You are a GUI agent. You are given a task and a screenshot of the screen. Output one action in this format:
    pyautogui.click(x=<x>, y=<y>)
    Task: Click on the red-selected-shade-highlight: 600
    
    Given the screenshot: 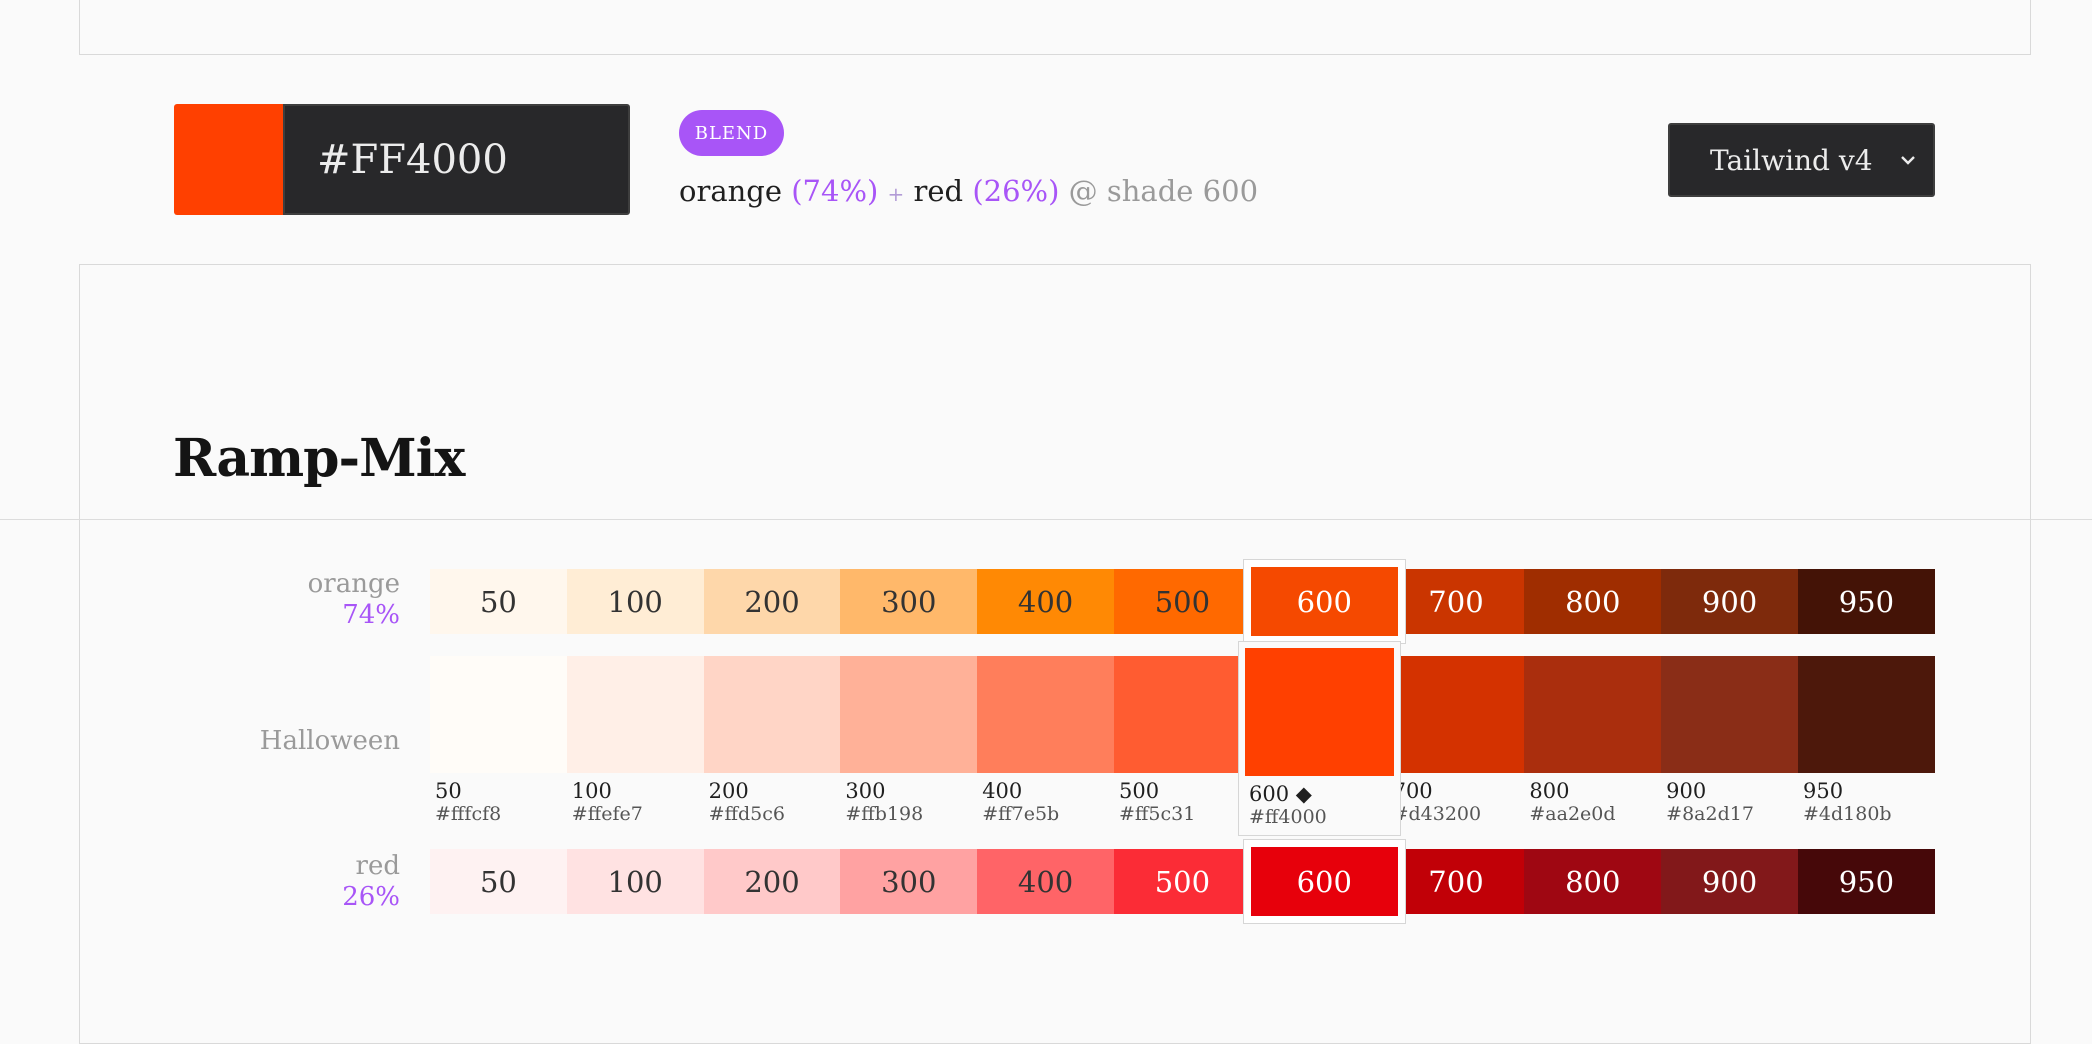 What is the action you would take?
    pyautogui.click(x=1324, y=881)
    